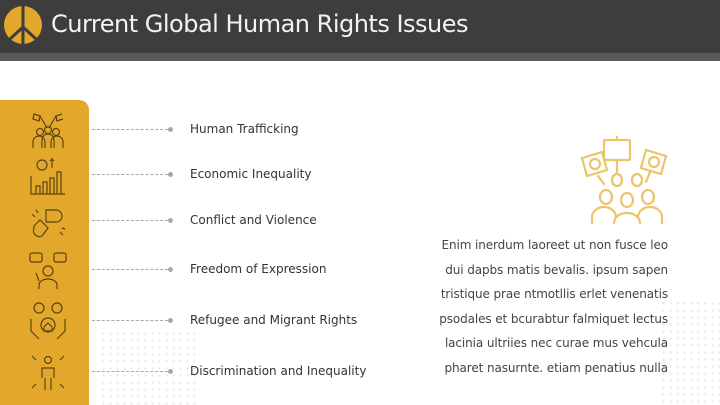 The width and height of the screenshot is (720, 405). Describe the element at coordinates (274, 320) in the screenshot. I see `issue-label: Refugee and Migrant Rights` at that location.